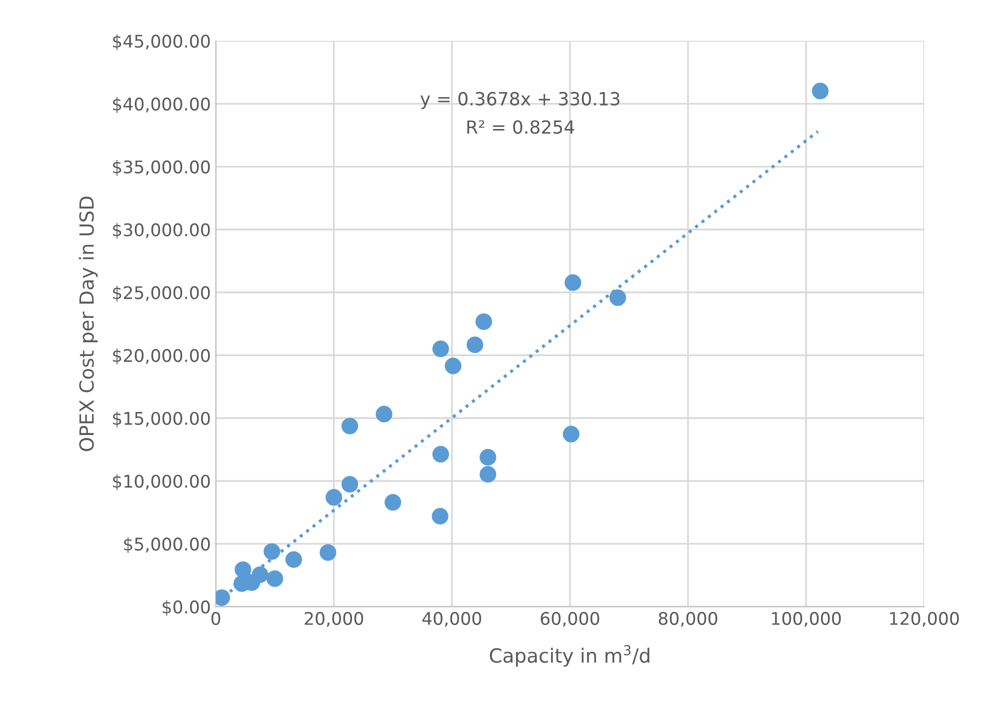 The image size is (981, 718). I want to click on x-tick-label: 80,000, so click(688, 619).